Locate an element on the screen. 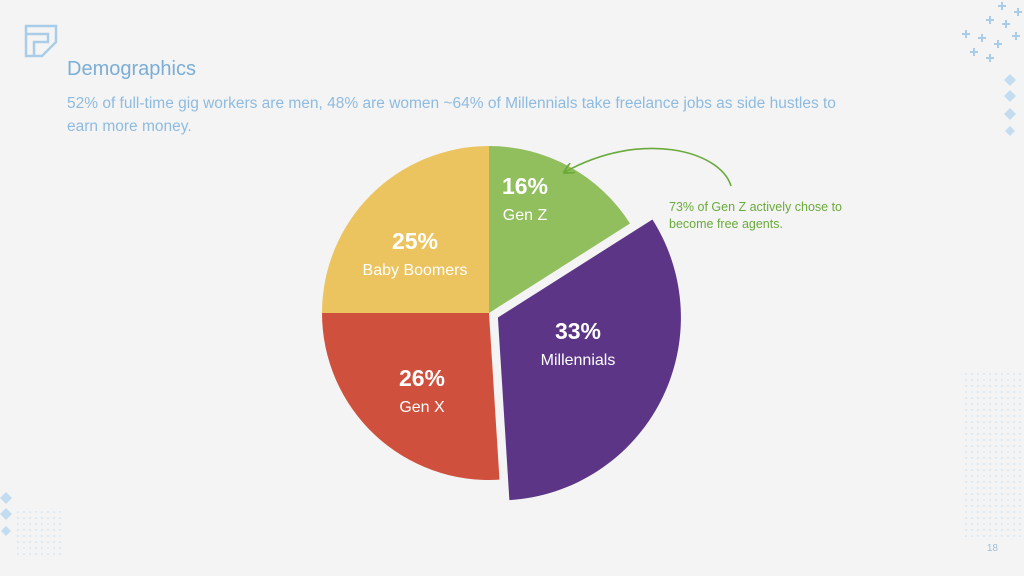 The width and height of the screenshot is (1024, 576). dot-grid-decoration is located at coordinates (993, 455).